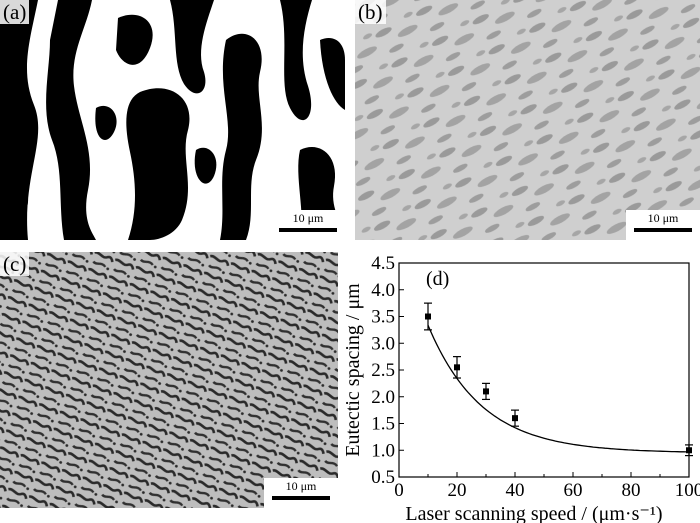 The image size is (700, 523). Describe the element at coordinates (631, 490) in the screenshot. I see `x-tick-label: 80` at that location.